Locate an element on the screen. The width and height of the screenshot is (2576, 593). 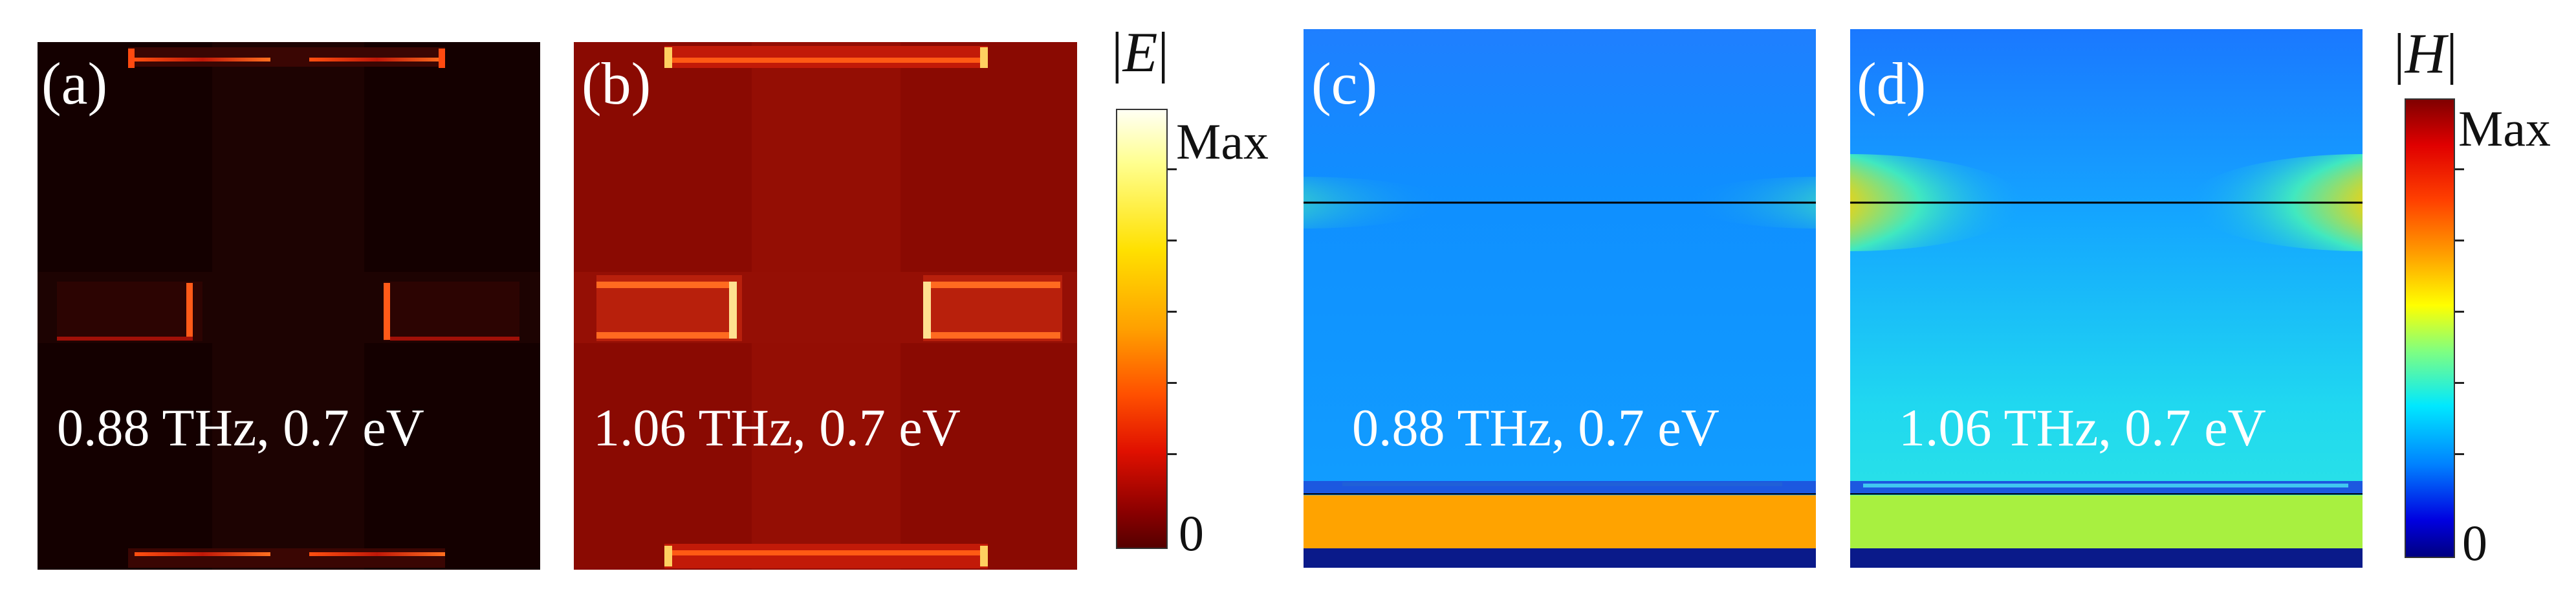
colorbar-h-symbol: H is located at coordinates (2426, 54).